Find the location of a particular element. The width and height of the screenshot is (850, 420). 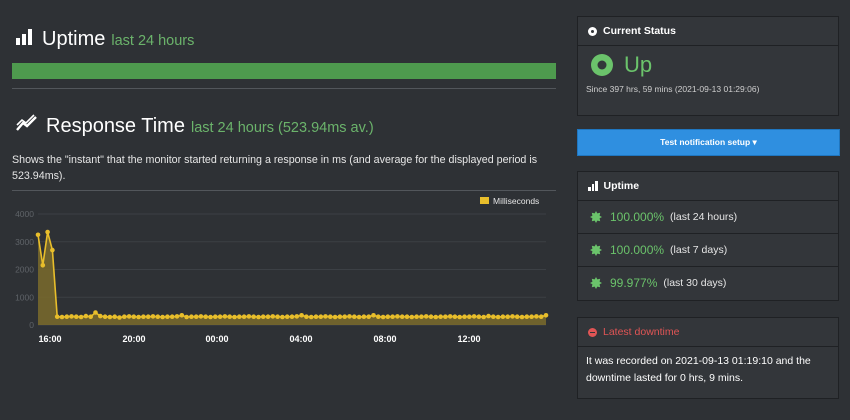

x-tick-label: 00:00 is located at coordinates (216, 339).